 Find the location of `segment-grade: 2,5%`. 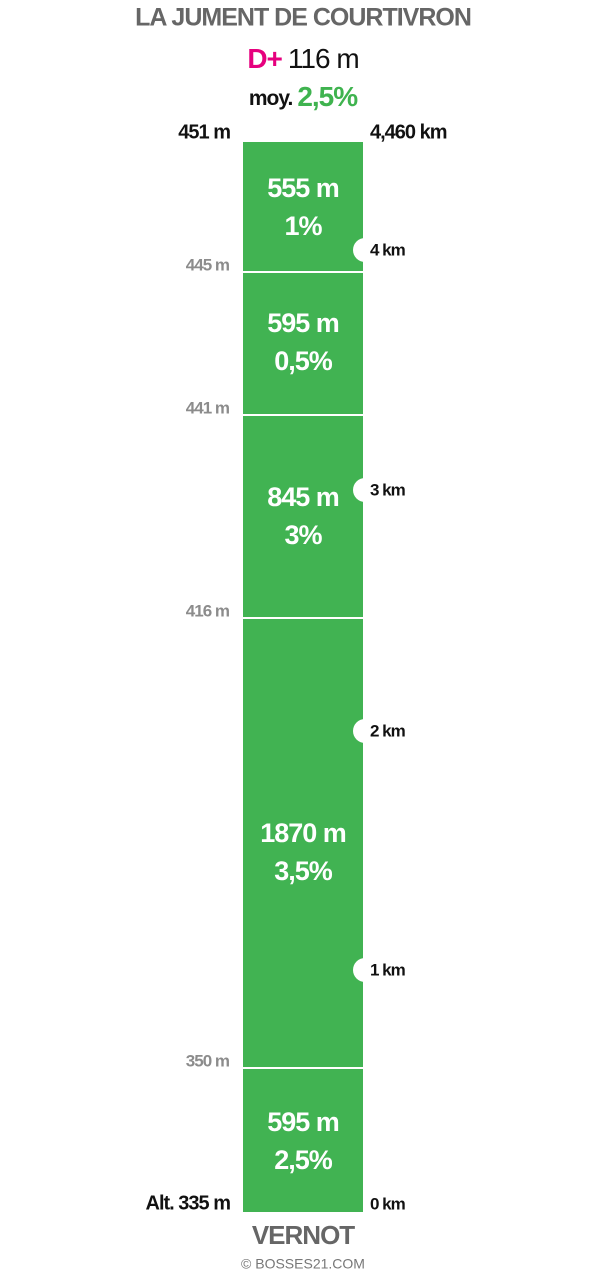

segment-grade: 2,5% is located at coordinates (303, 1160).